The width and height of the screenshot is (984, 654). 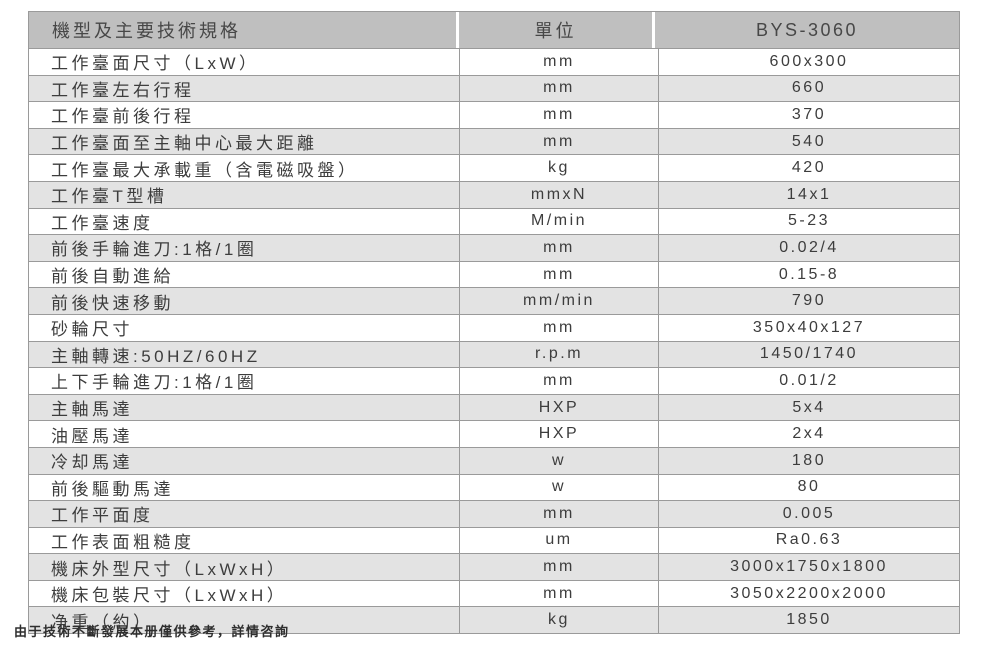 I want to click on table-row: 冷却馬達 w 180, so click(x=494, y=460).